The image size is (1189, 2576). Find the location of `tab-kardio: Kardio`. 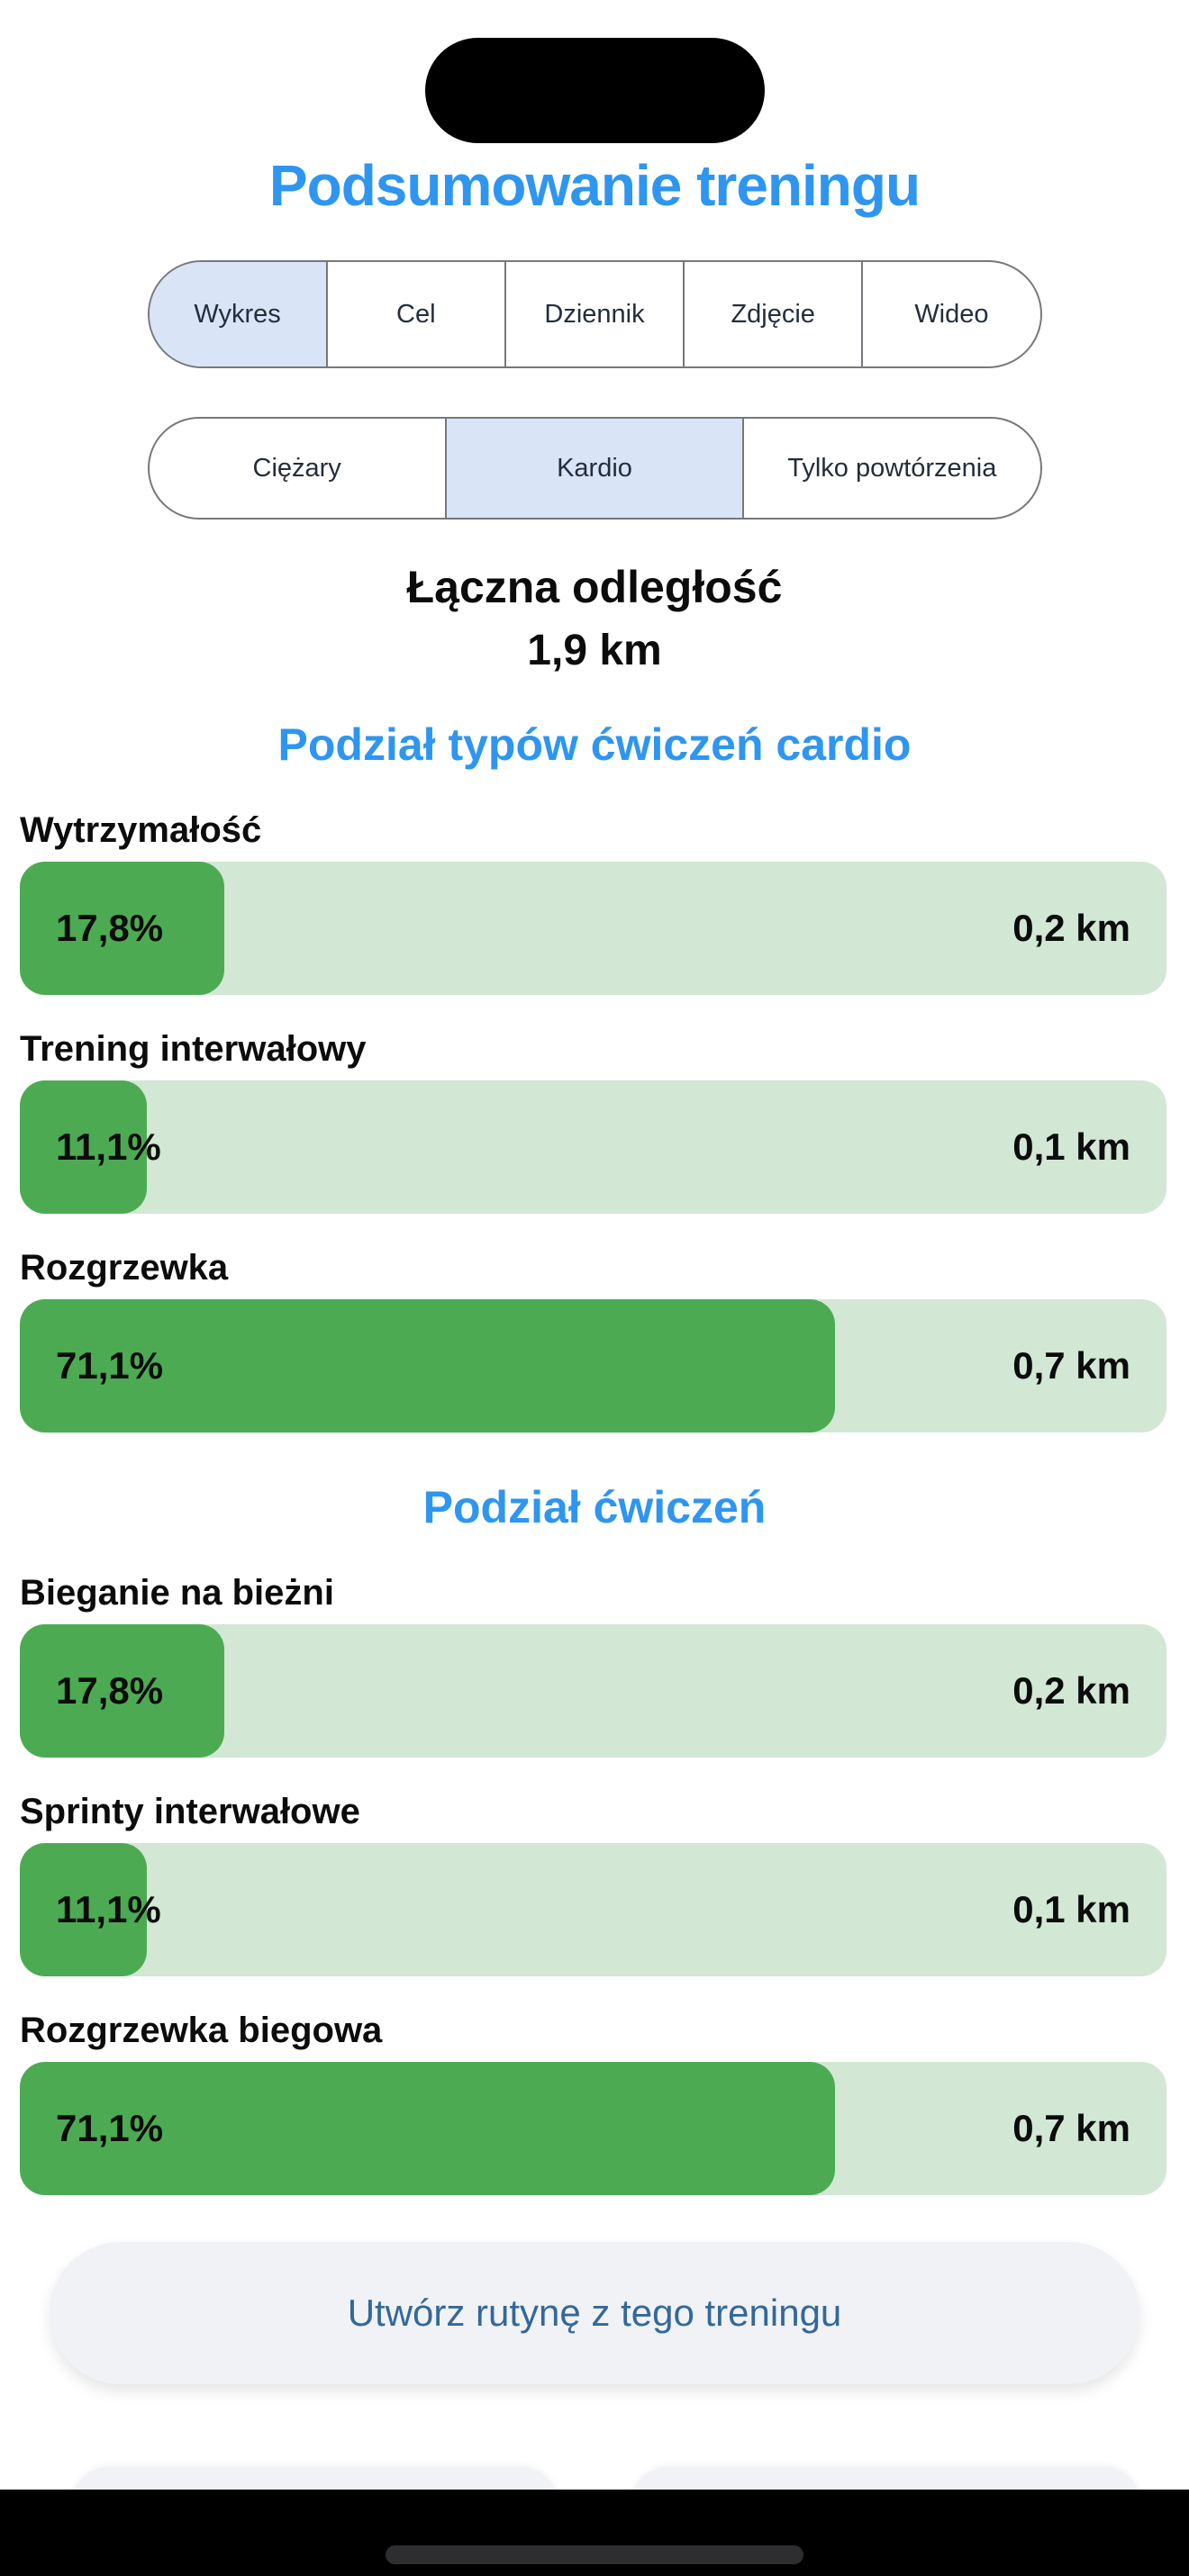

tab-kardio: Kardio is located at coordinates (594, 468).